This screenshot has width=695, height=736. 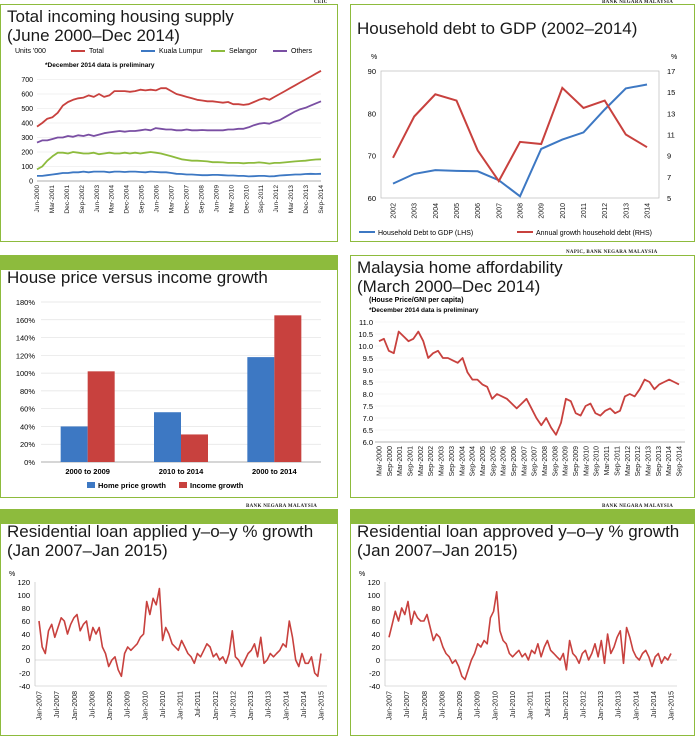 What do you see at coordinates (179, 161) in the screenshot?
I see `series-line-selangor` at bounding box center [179, 161].